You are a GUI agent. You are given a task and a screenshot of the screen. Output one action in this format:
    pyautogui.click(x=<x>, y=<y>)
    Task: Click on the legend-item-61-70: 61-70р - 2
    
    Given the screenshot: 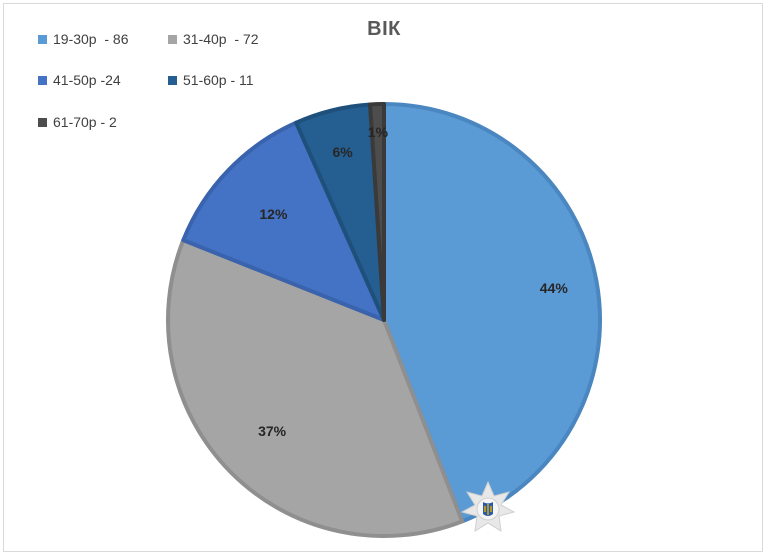 What is the action you would take?
    pyautogui.click(x=77, y=122)
    